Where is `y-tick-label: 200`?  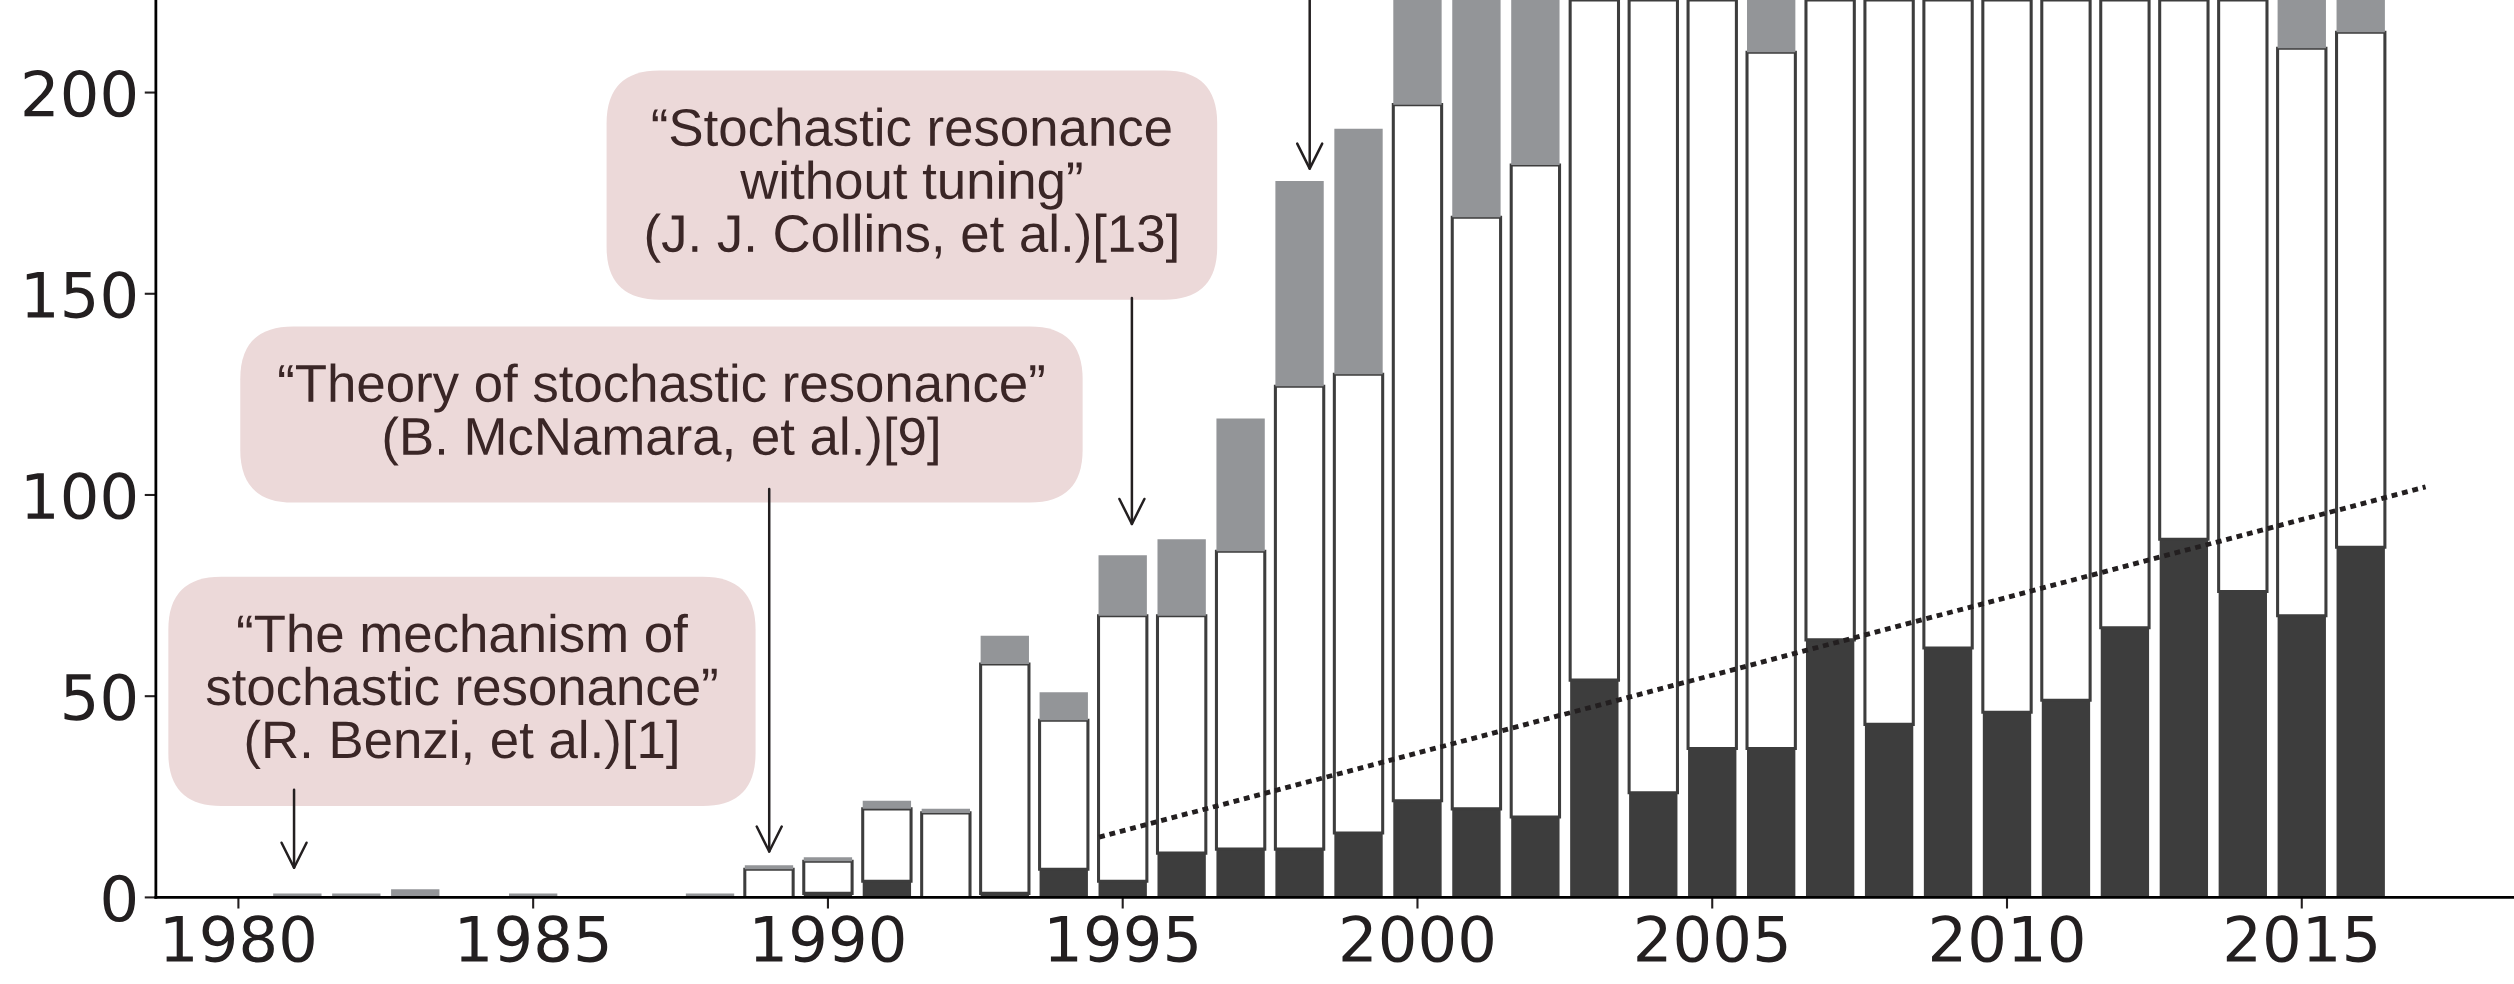 y-tick-label: 200 is located at coordinates (80, 93).